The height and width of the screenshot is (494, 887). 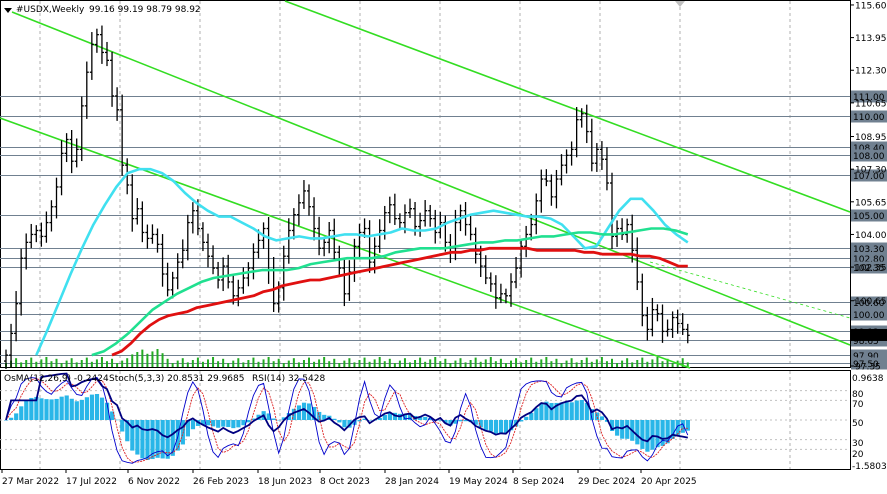 What do you see at coordinates (750, 290) in the screenshot?
I see `trendline` at bounding box center [750, 290].